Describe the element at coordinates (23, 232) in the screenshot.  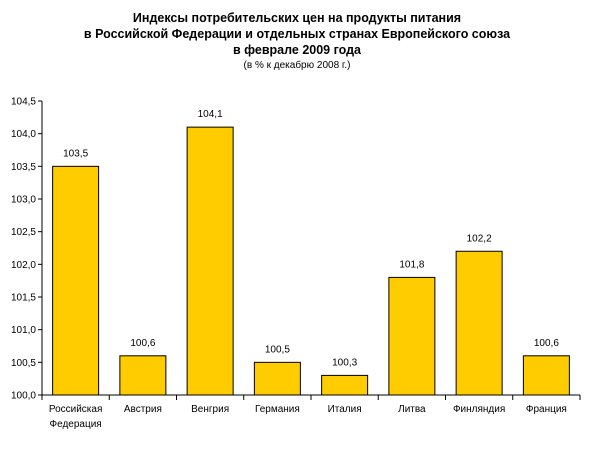
I see `y-tick-label: 102,5` at that location.